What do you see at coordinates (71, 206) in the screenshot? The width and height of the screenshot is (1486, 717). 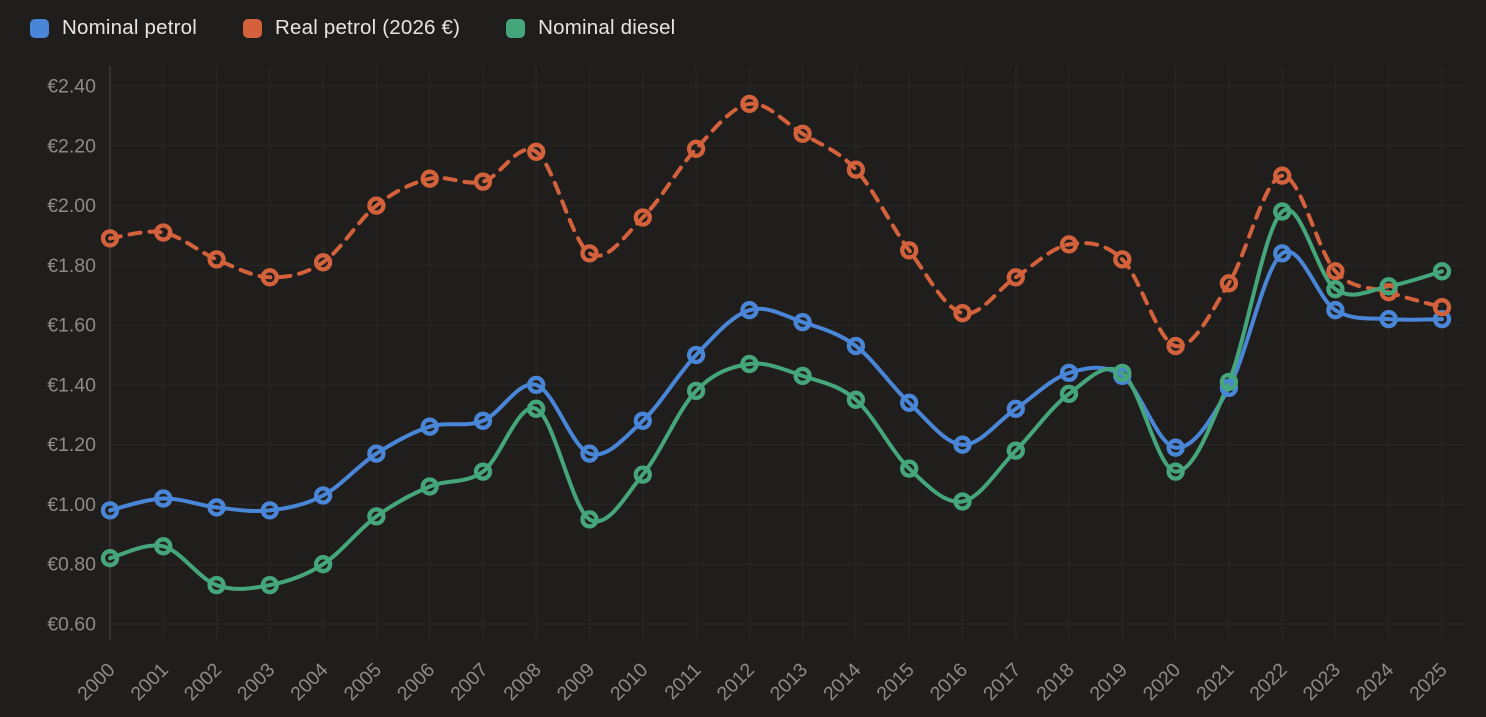 I see `svg-text: €2.00` at bounding box center [71, 206].